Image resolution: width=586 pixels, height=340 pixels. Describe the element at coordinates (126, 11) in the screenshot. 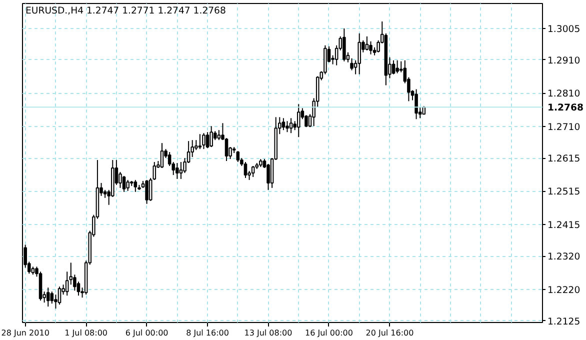

I see `chart-title: EURUSD.,H4 1.2747 1.2771 1.2747 1.2768` at that location.